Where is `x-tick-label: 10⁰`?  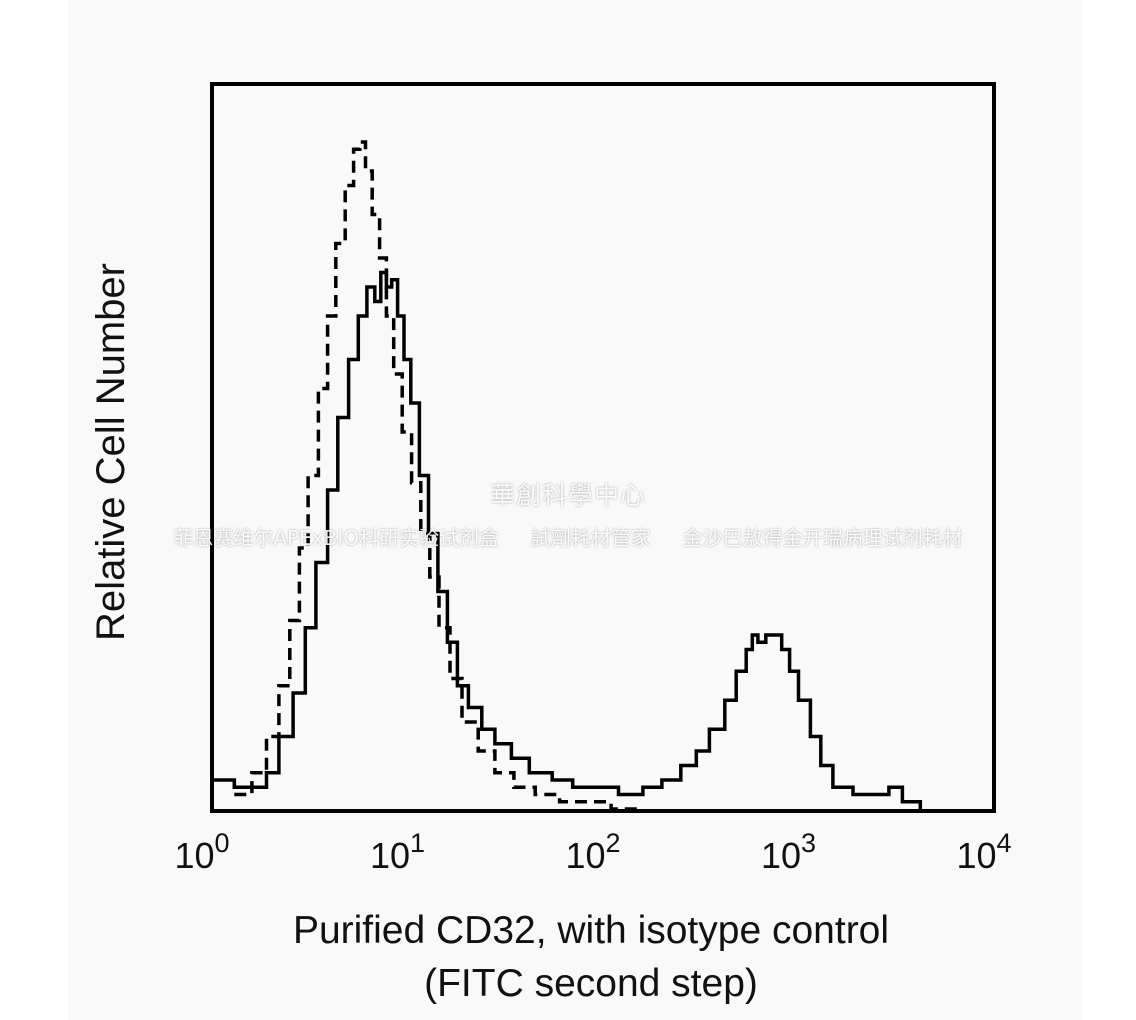 x-tick-label: 10⁰ is located at coordinates (201, 852).